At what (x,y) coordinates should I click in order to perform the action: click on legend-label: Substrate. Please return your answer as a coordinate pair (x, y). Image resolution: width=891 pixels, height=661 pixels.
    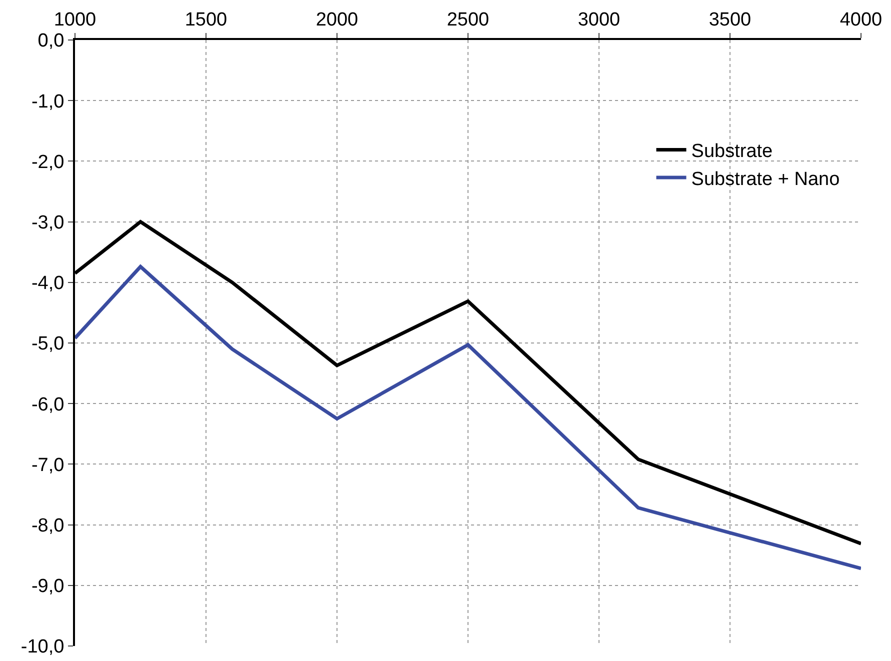
    Looking at the image, I should click on (732, 151).